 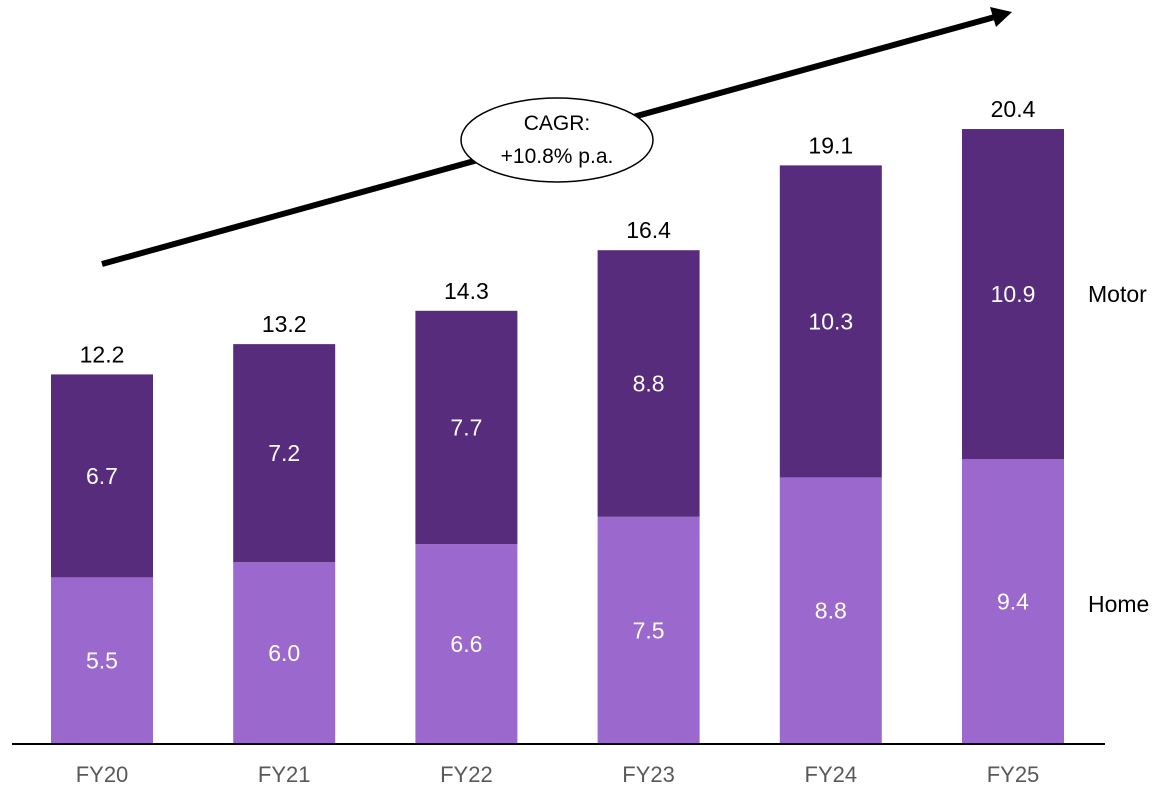 I want to click on bar-home-fy24, so click(x=830, y=610).